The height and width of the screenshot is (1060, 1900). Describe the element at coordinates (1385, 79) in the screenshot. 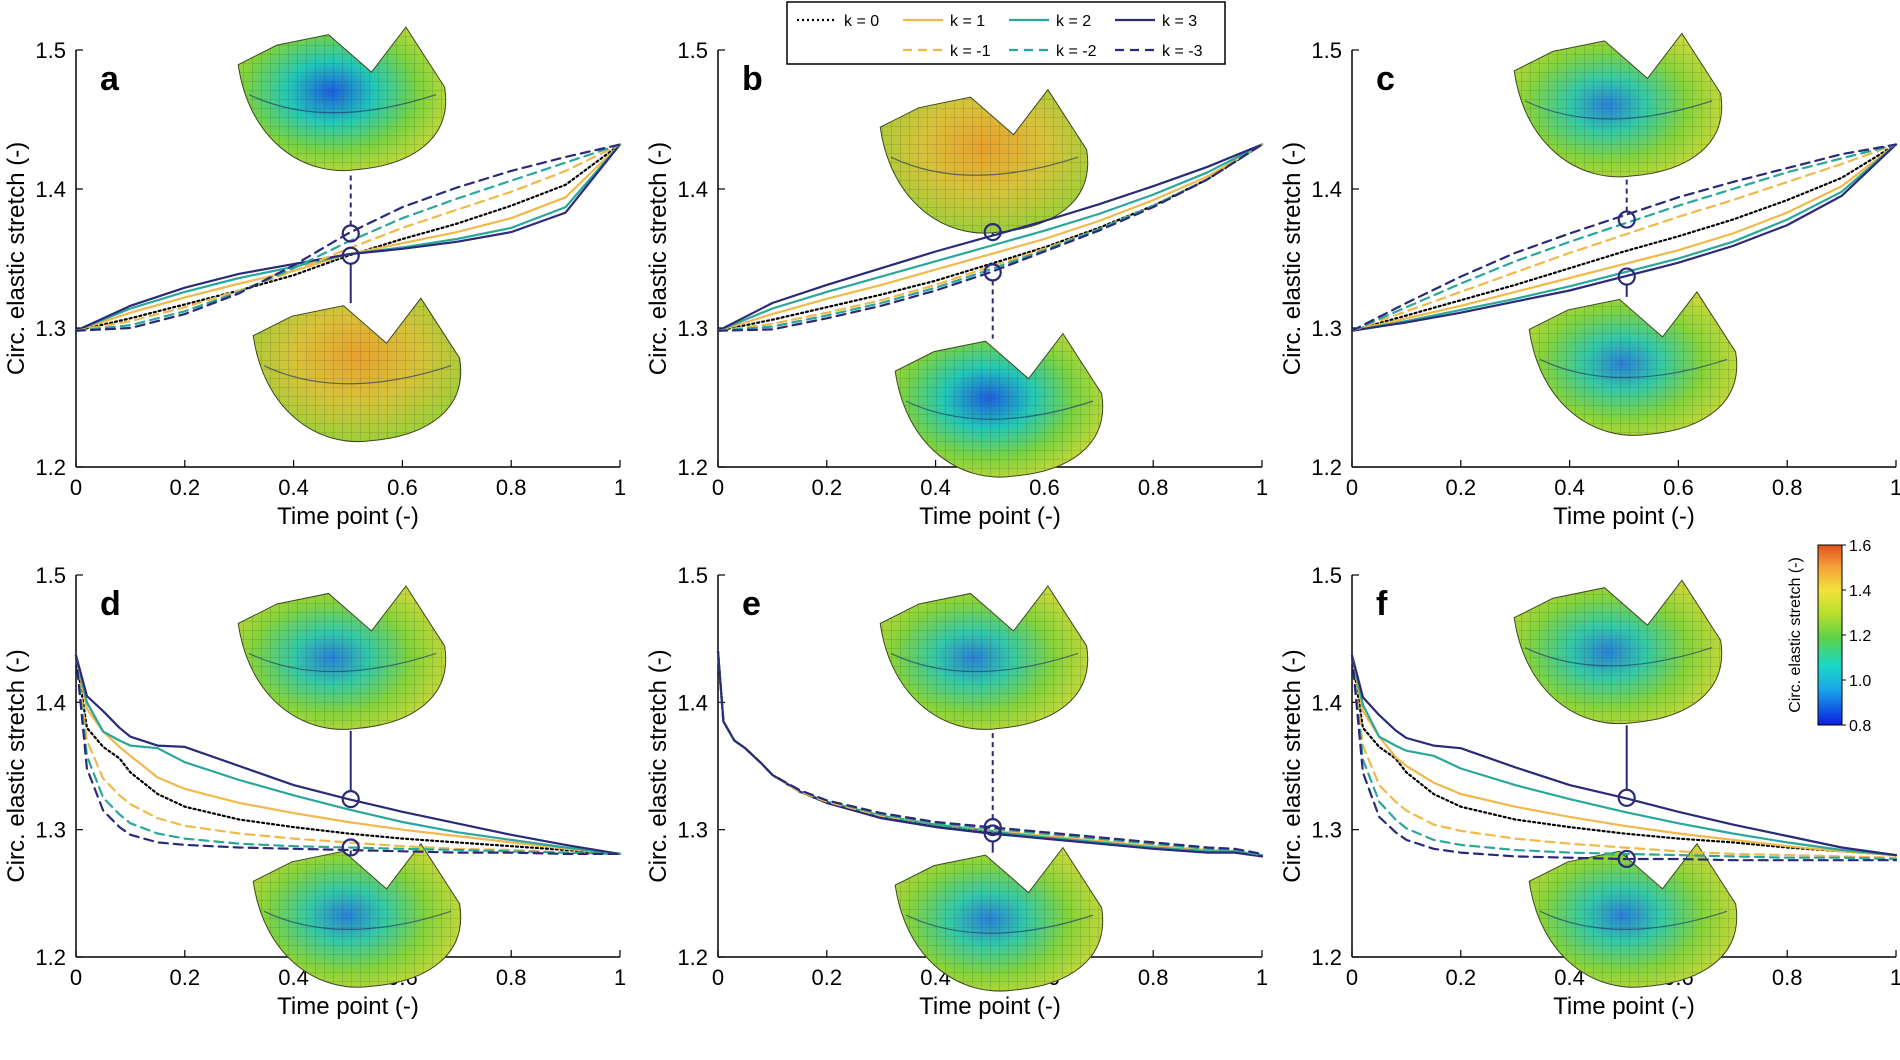

I see `panel-letter: c` at that location.